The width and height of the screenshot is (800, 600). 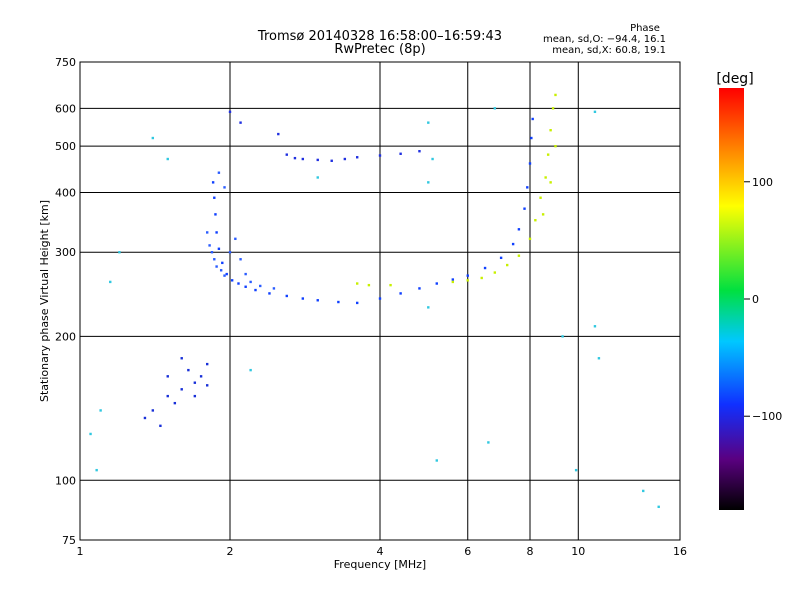 What do you see at coordinates (762, 182) in the screenshot?
I see `colorbar-tick-label: 100` at bounding box center [762, 182].